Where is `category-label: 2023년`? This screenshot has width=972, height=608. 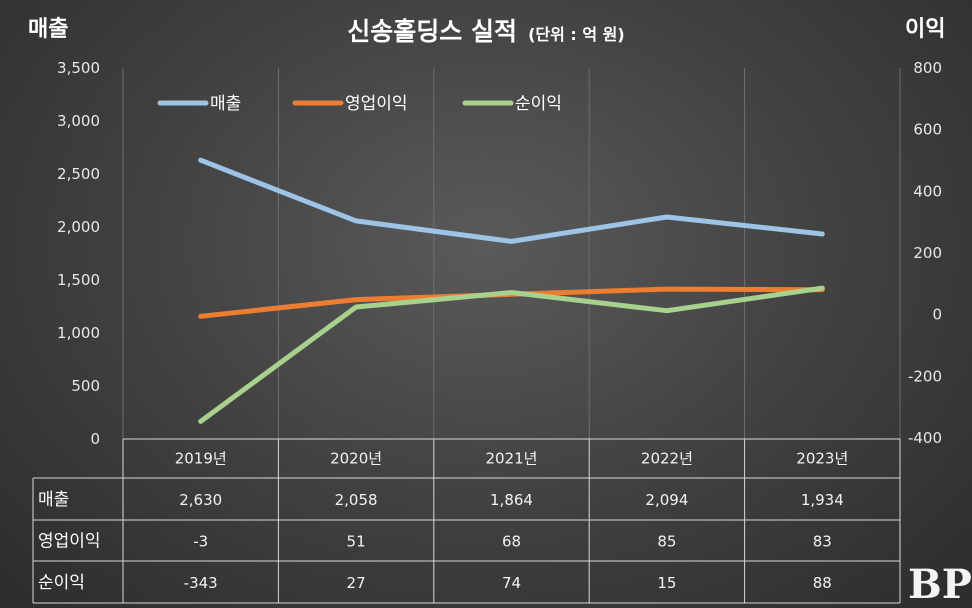 category-label: 2023년 is located at coordinates (822, 459).